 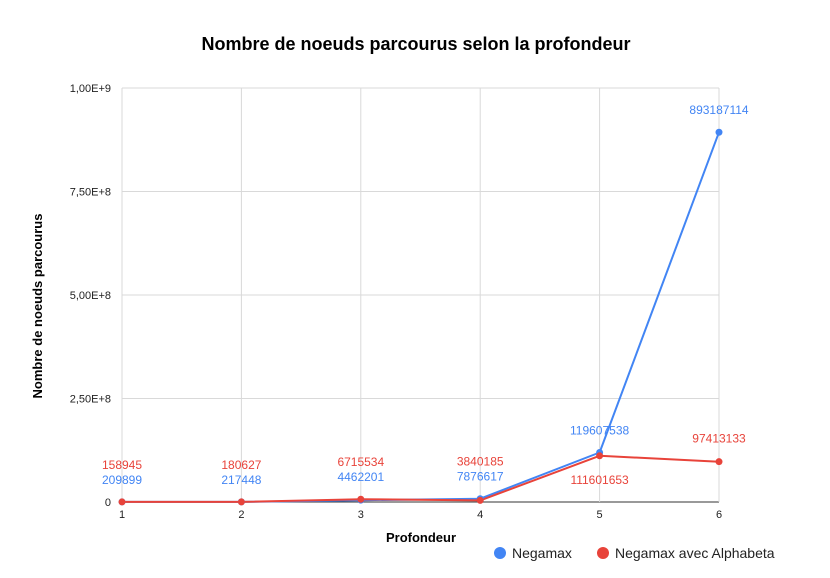 I want to click on x-tick-label: 1, so click(x=122, y=515).